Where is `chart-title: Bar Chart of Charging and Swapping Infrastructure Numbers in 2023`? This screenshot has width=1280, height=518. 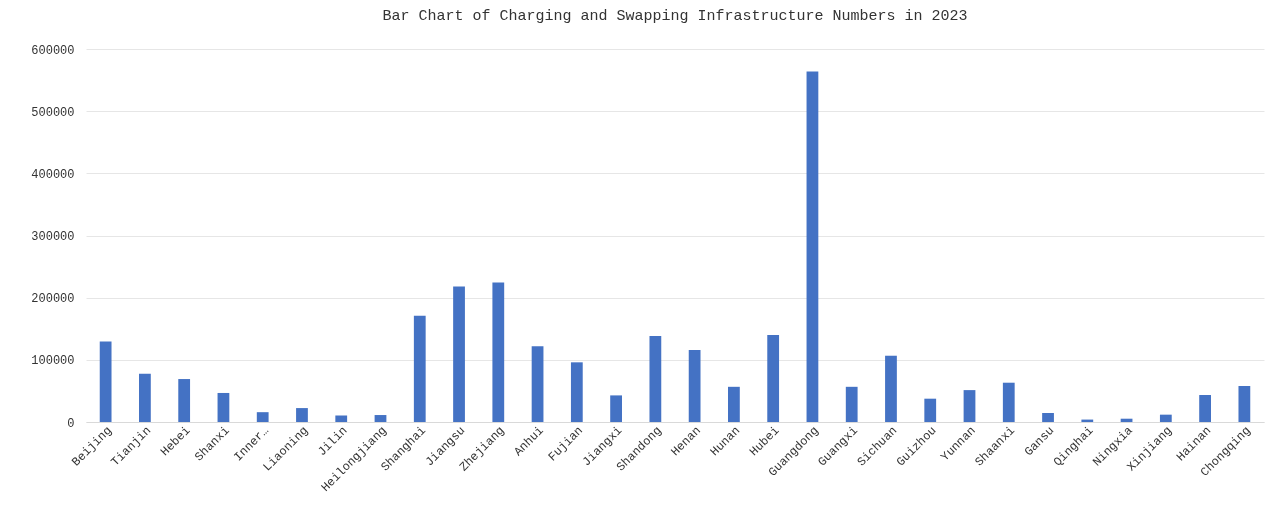 chart-title: Bar Chart of Charging and Swapping Infrastructure Numbers in 2023 is located at coordinates (675, 16).